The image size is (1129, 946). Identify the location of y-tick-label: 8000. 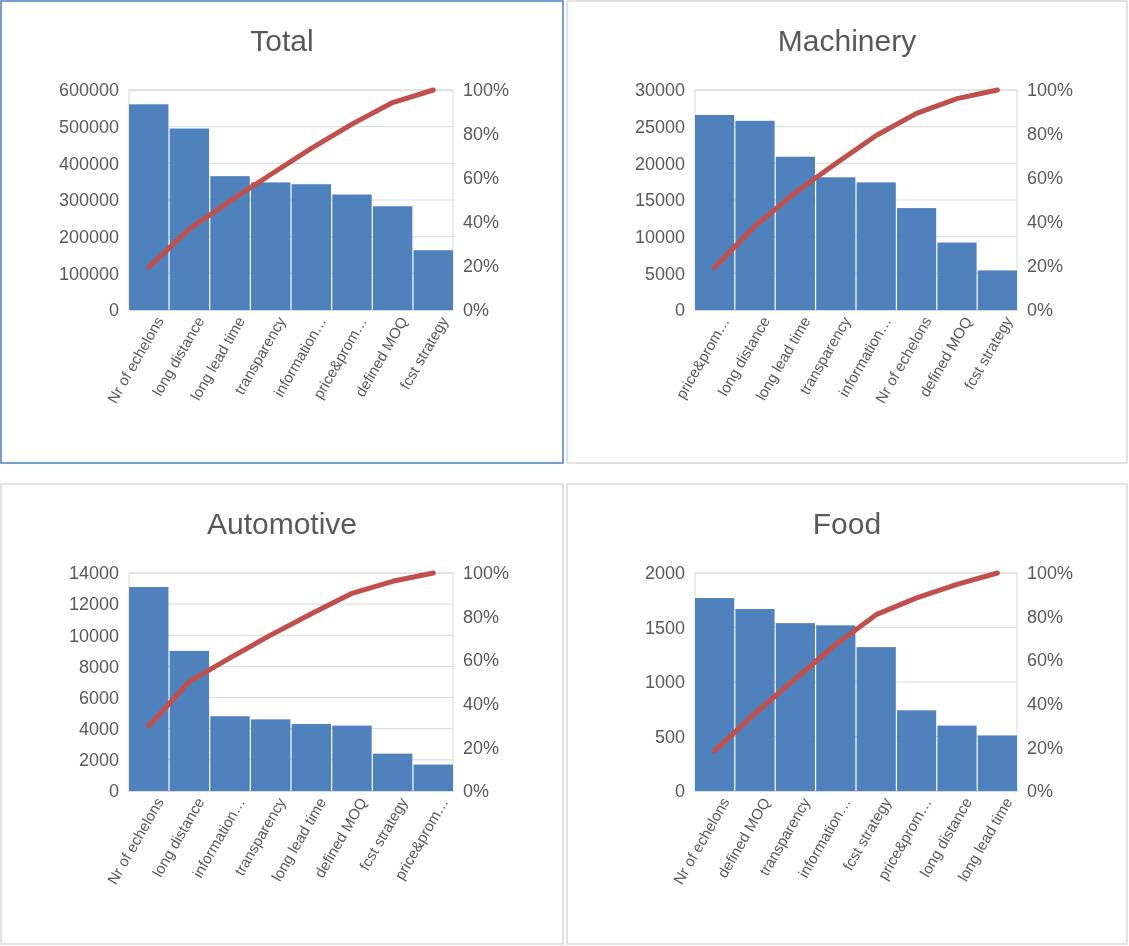
(98, 666).